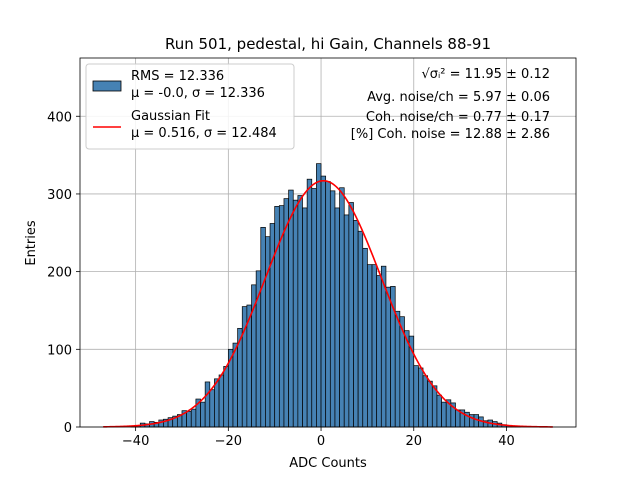 The height and width of the screenshot is (480, 640). What do you see at coordinates (204, 133) in the screenshot?
I see `legend-fit-stats: μ = 0.516, σ = 12.484` at bounding box center [204, 133].